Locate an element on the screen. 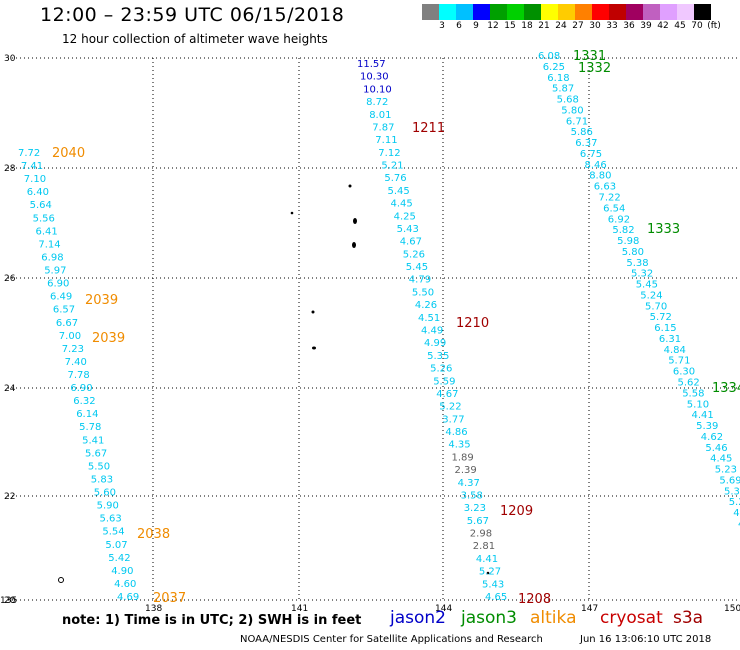 Image resolution: width=740 pixels, height=650 pixels. legend-jason3: jason3 is located at coordinates (489, 618).